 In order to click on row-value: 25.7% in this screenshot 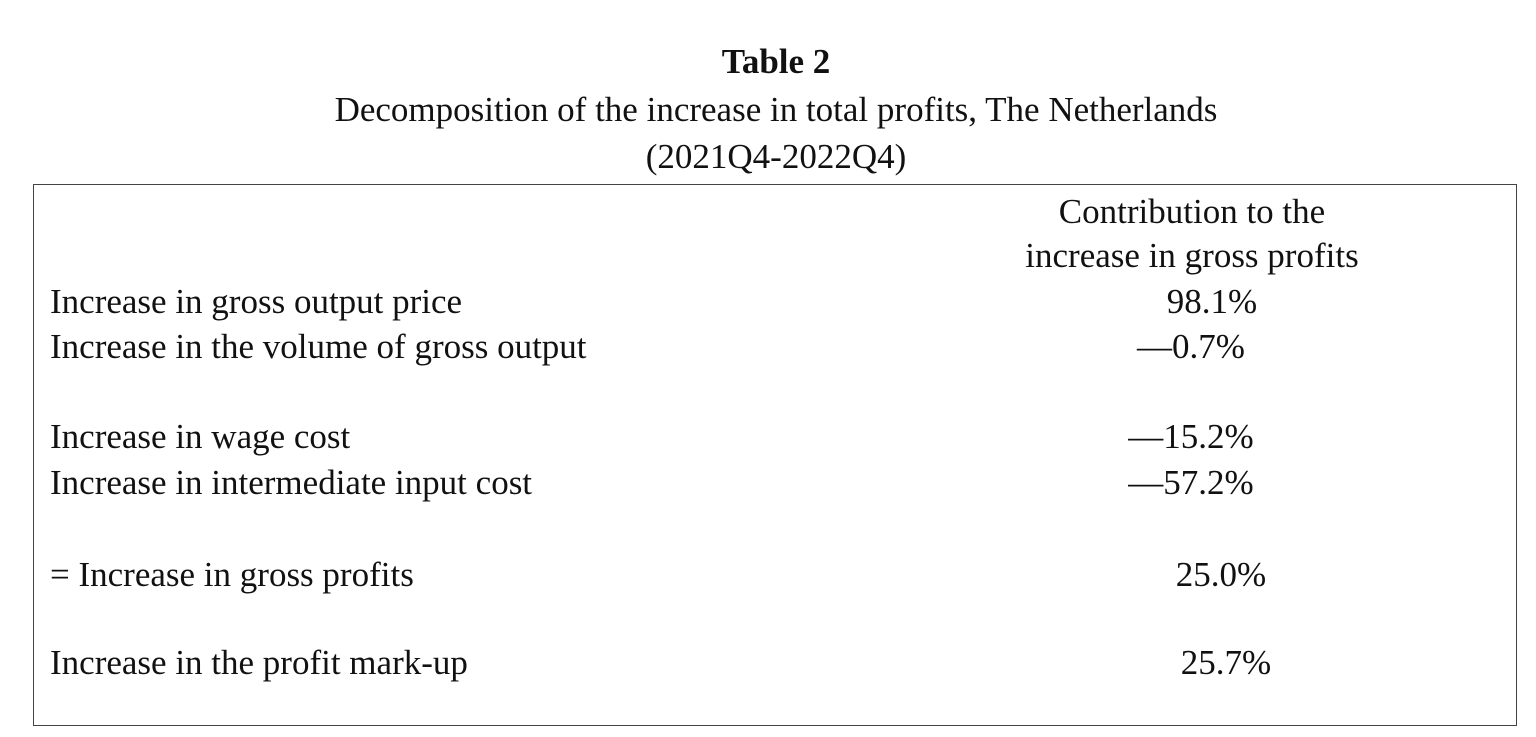, I will do `click(1226, 662)`.